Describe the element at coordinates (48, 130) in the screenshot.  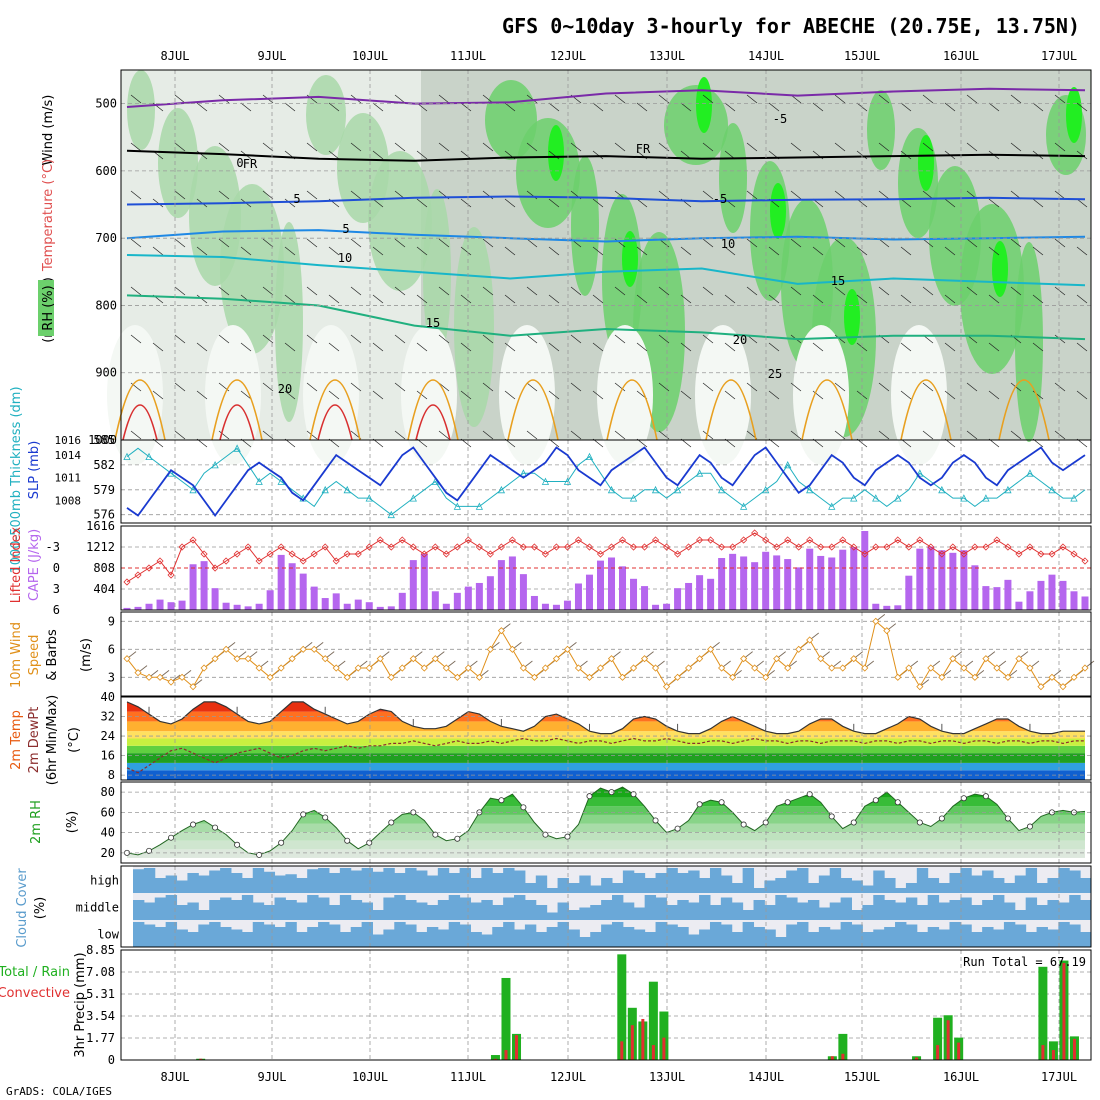
I see `wind-axis-label: Wind (m/s)` at that location.